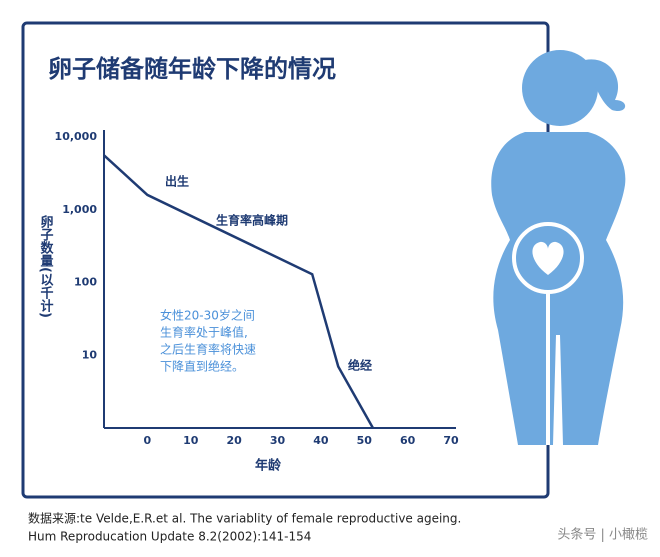 This screenshot has width=660, height=557. I want to click on y-tick-label: 10, so click(90, 354).